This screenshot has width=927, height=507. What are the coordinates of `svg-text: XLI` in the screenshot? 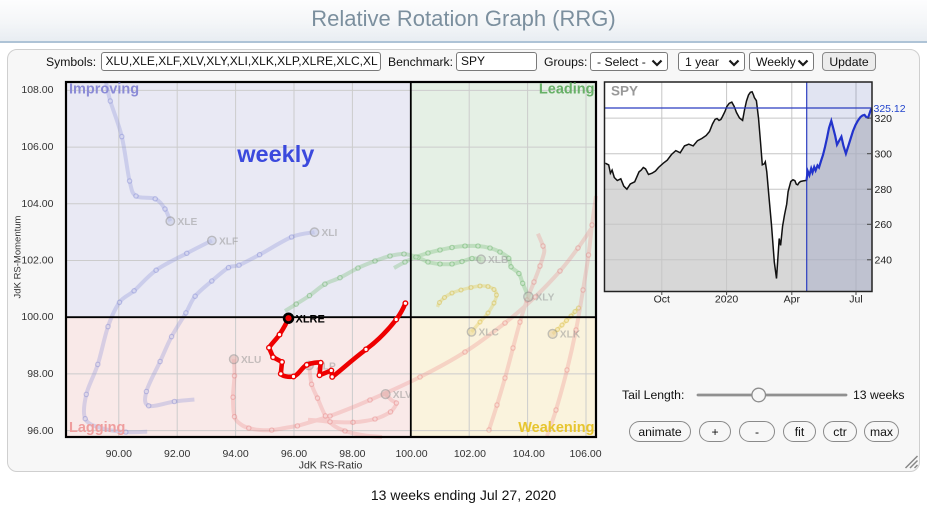 It's located at (330, 233).